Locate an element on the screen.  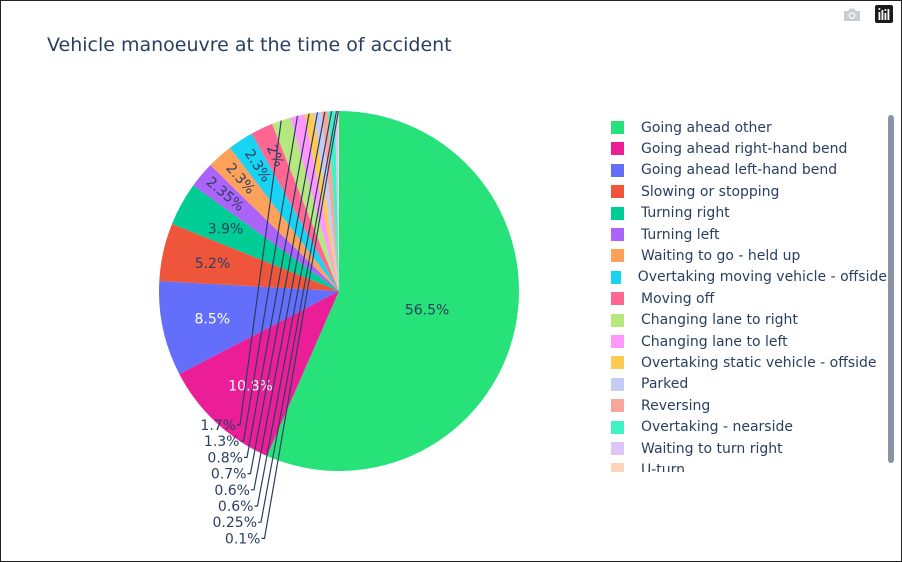
legend-label: Slowing or stopping is located at coordinates (710, 191).